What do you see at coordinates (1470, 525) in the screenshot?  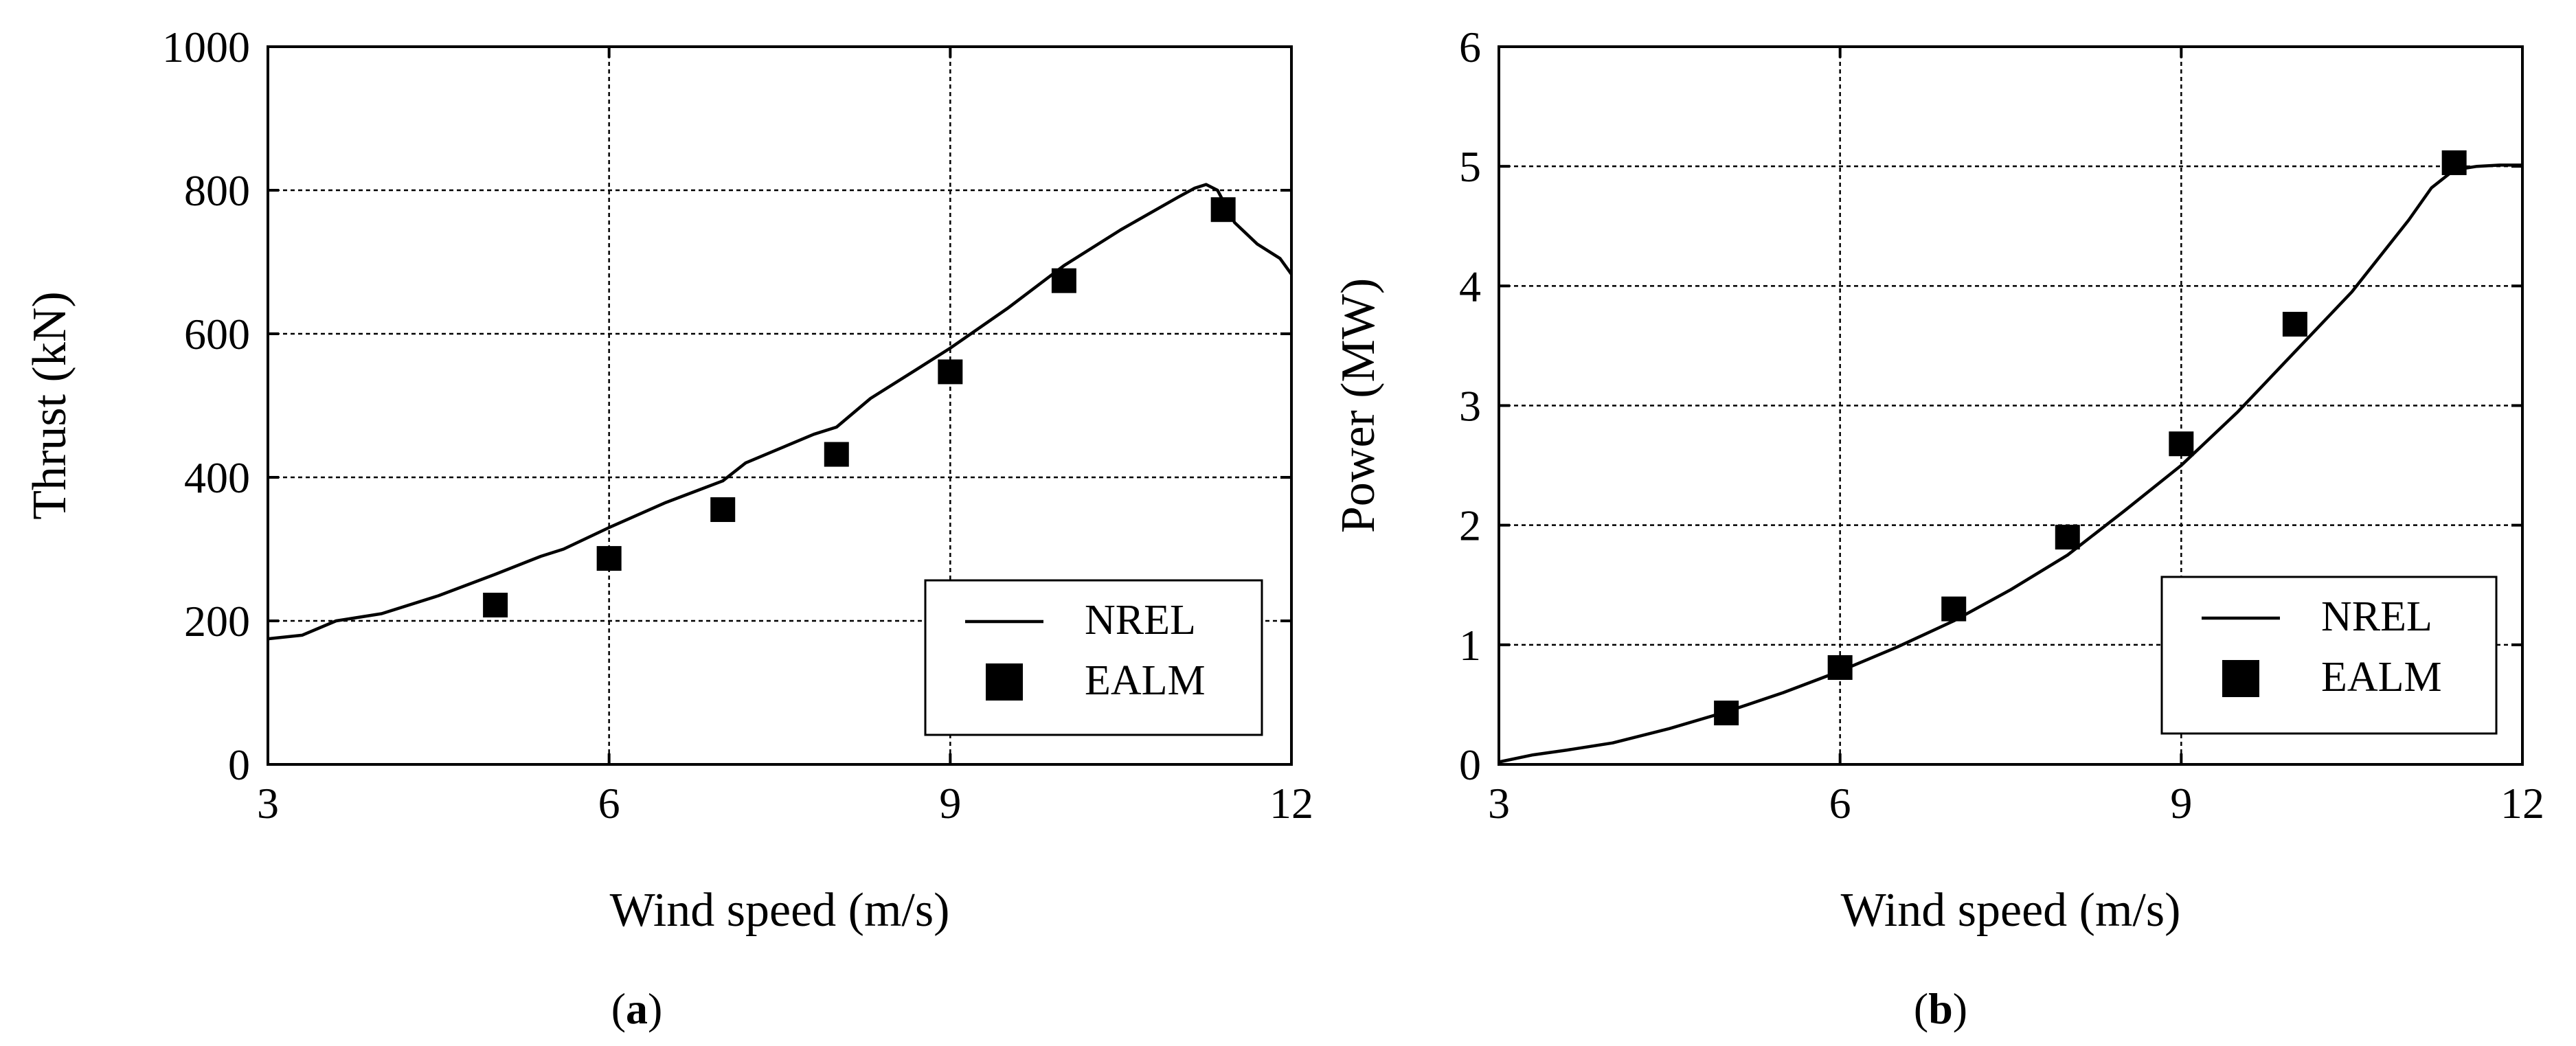 I see `y-tick-label: 2` at bounding box center [1470, 525].